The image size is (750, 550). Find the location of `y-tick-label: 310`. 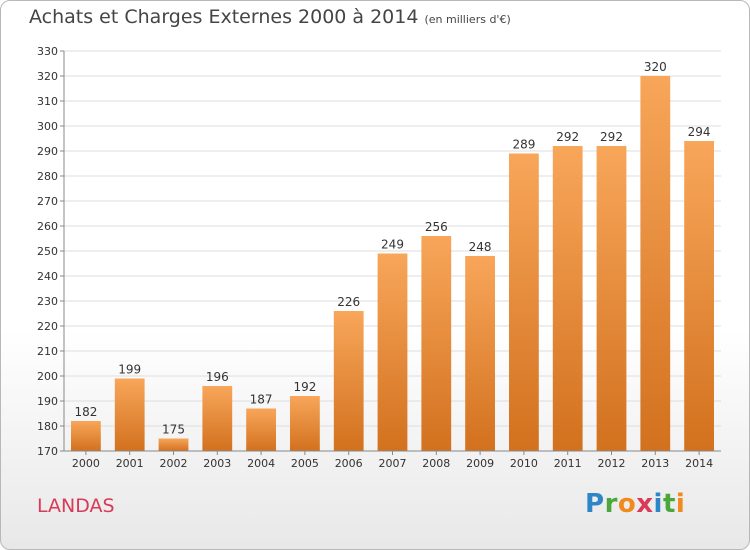

y-tick-label: 310 is located at coordinates (47, 101).